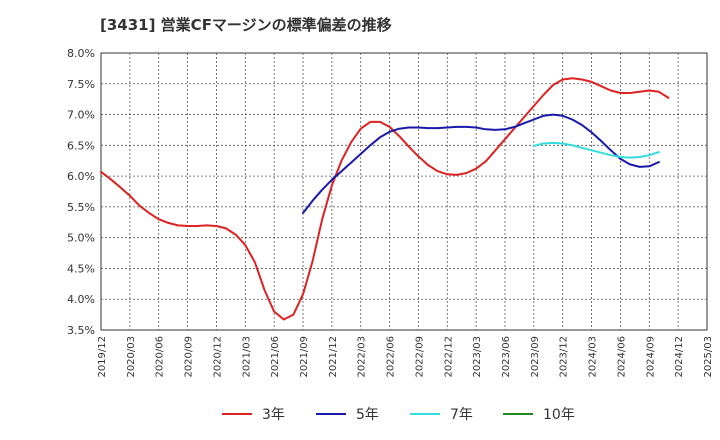  Describe the element at coordinates (81, 145) in the screenshot. I see `y-tick-label: 6.5%` at that location.